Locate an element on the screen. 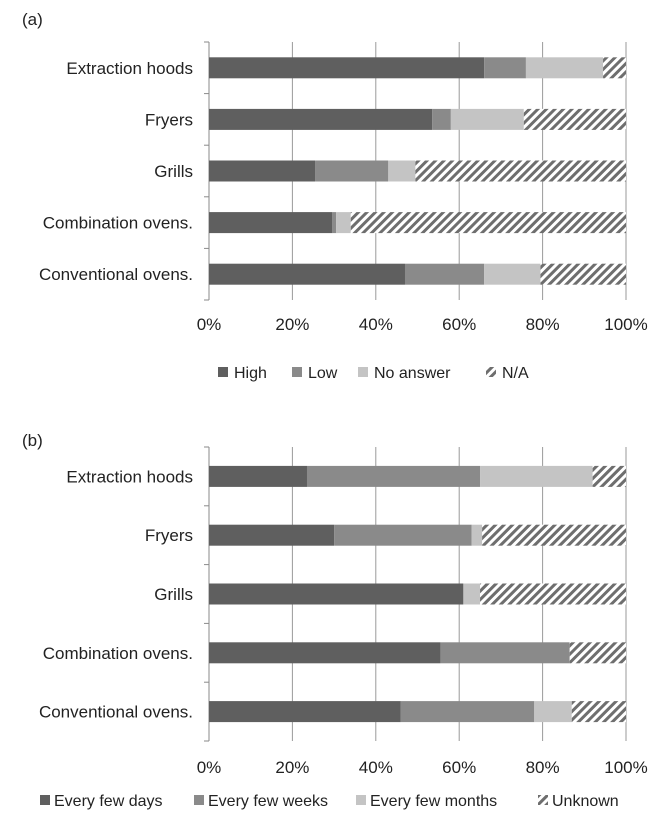 The width and height of the screenshot is (652, 819). panel-label: (a) is located at coordinates (32, 19).